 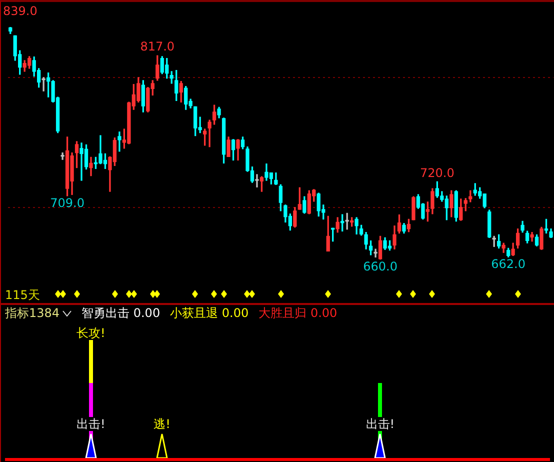 I want to click on text: 智勇出击 0.00, so click(x=121, y=313).